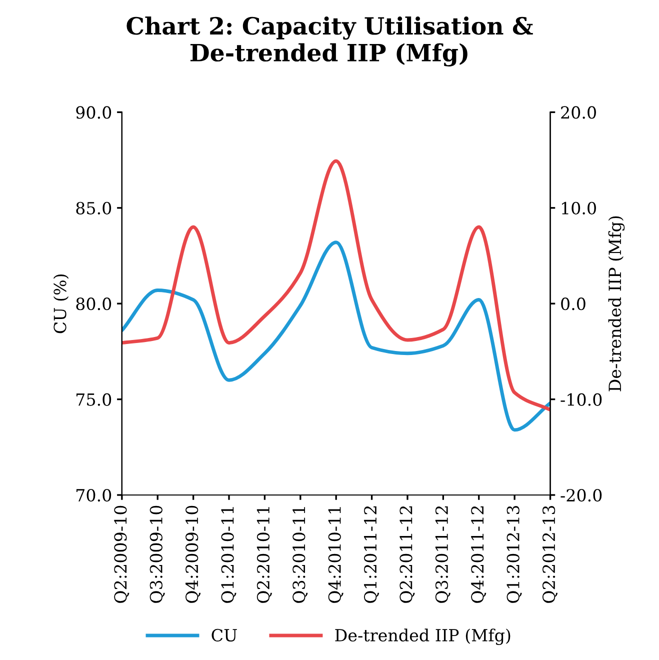  I want to click on y2-tick-label: 20.0, so click(578, 112).